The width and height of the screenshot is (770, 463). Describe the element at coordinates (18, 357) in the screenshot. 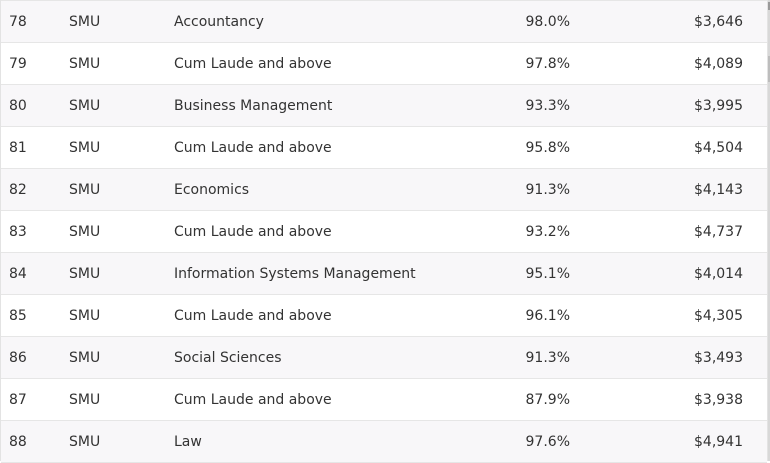

I see `rank-cell: 86` at that location.